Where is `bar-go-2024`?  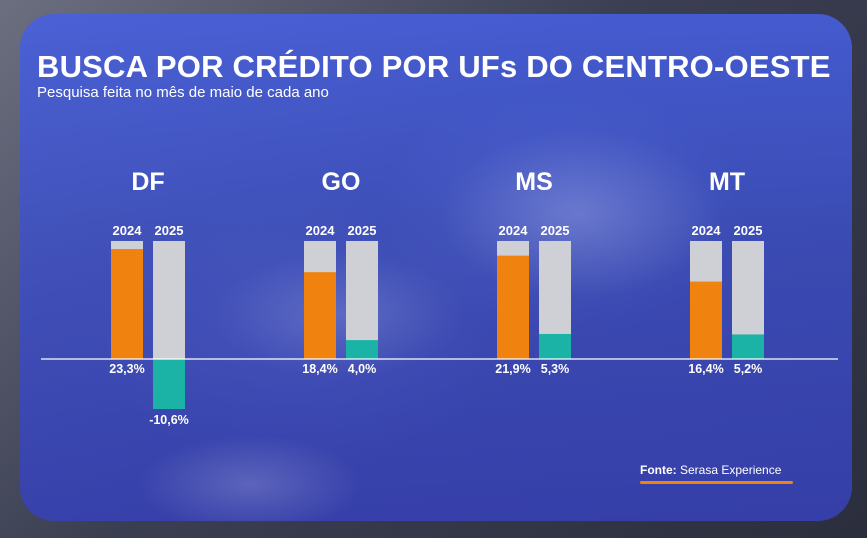 bar-go-2024 is located at coordinates (320, 315).